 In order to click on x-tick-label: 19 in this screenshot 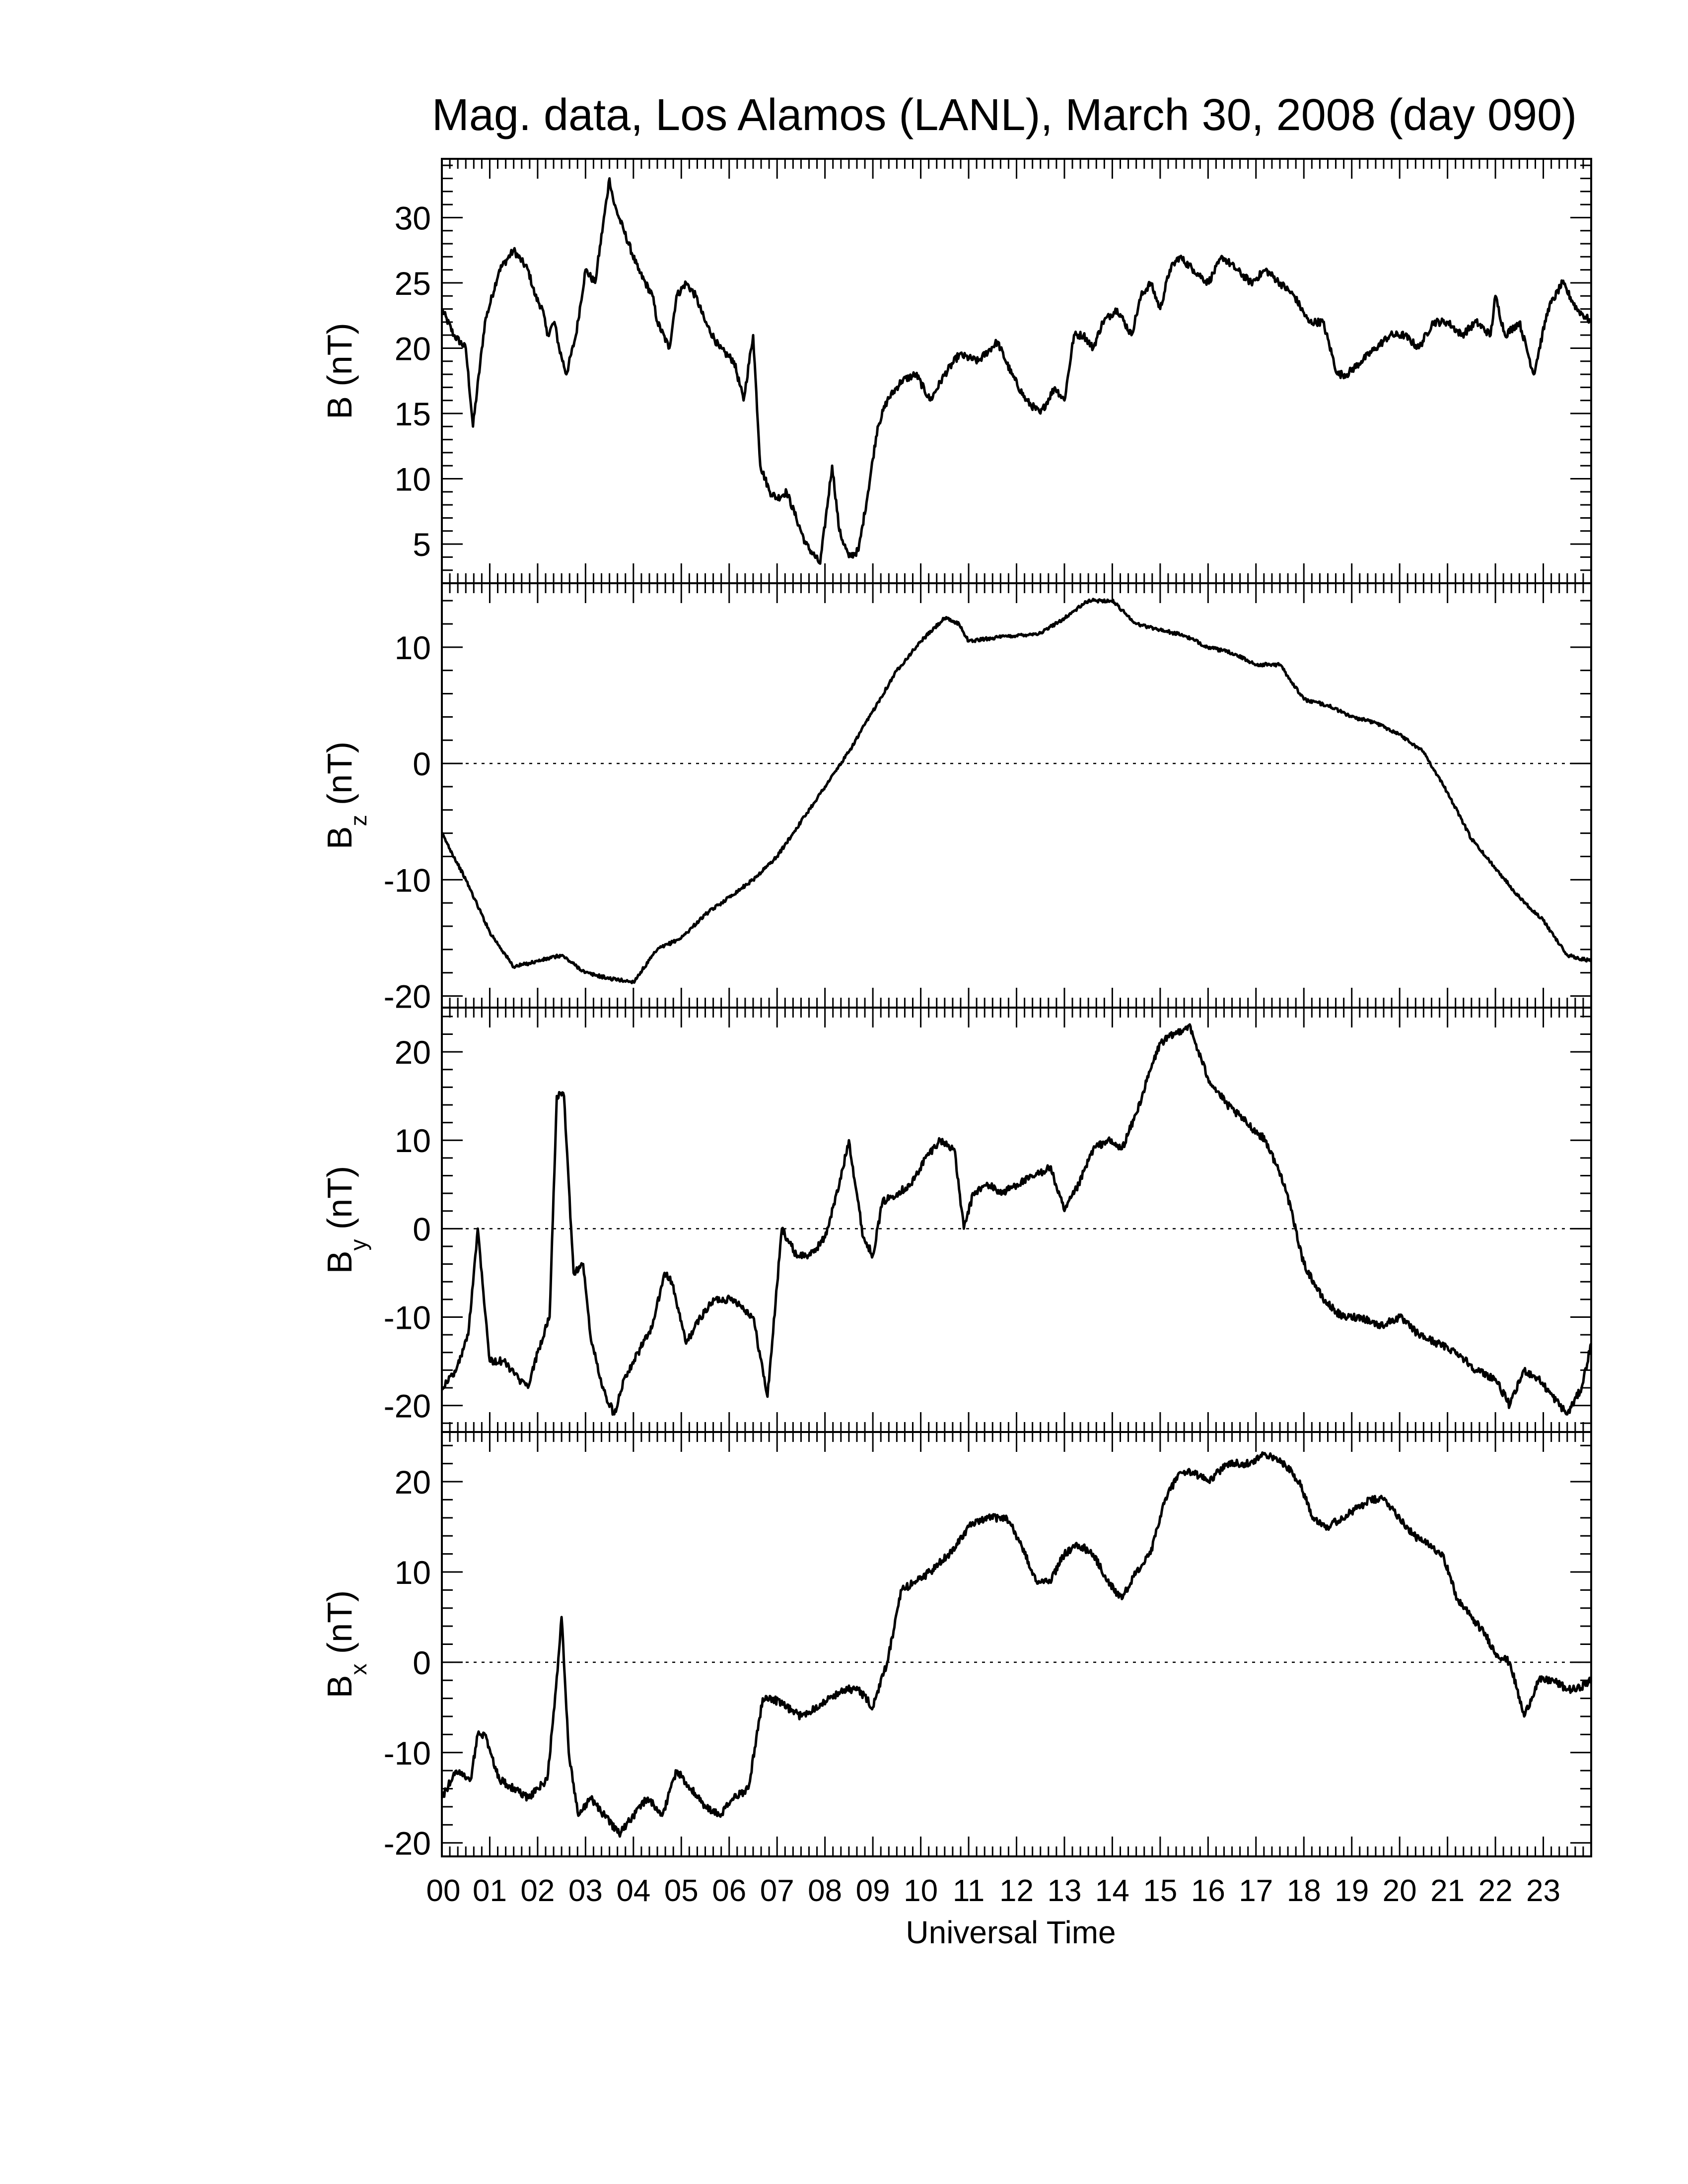, I will do `click(1352, 1891)`.